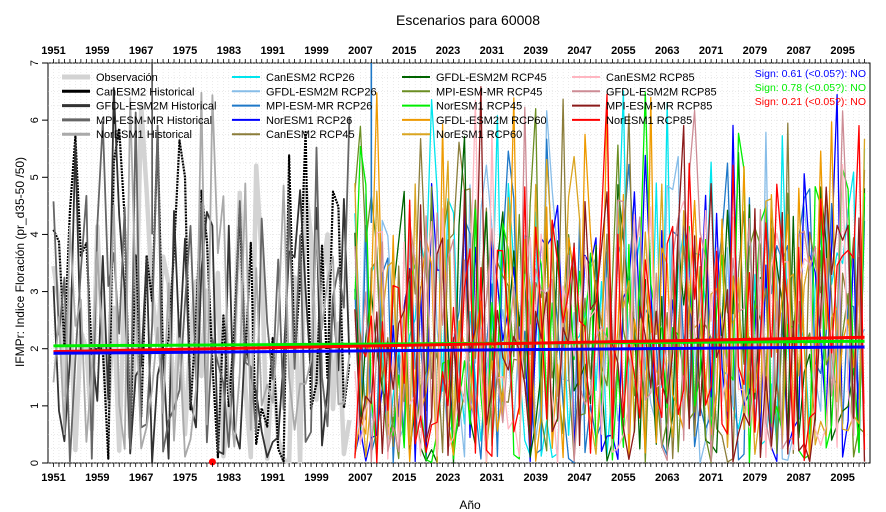 This screenshot has width=886, height=512. I want to click on legend-label: NorESM1 RCP45, so click(479, 107).